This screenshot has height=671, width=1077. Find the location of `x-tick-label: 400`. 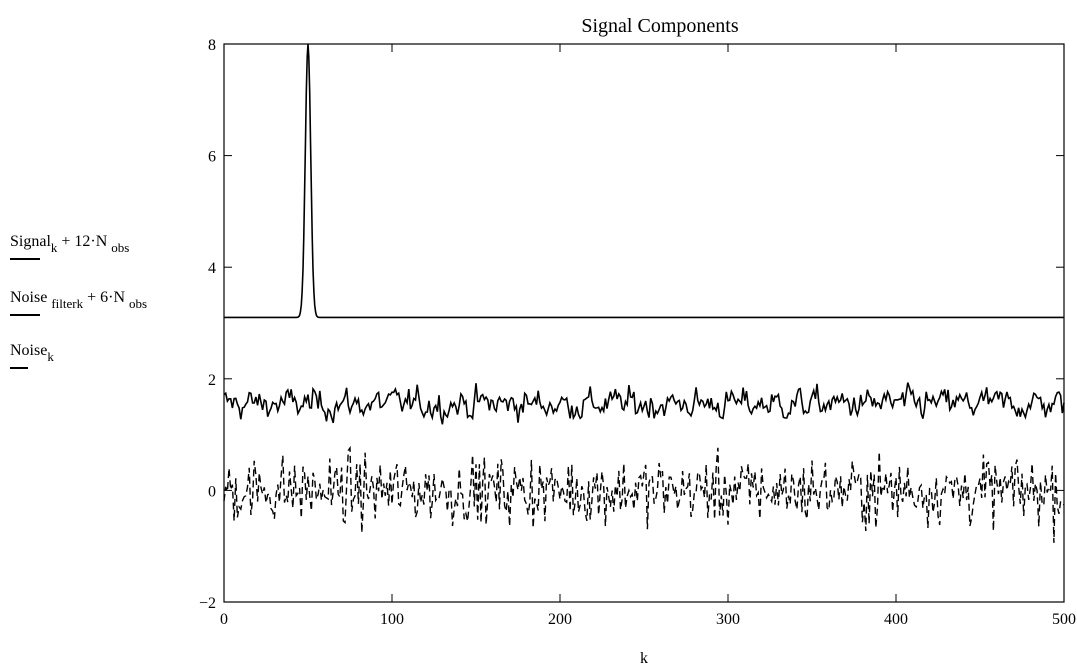

x-tick-label: 400 is located at coordinates (896, 619).